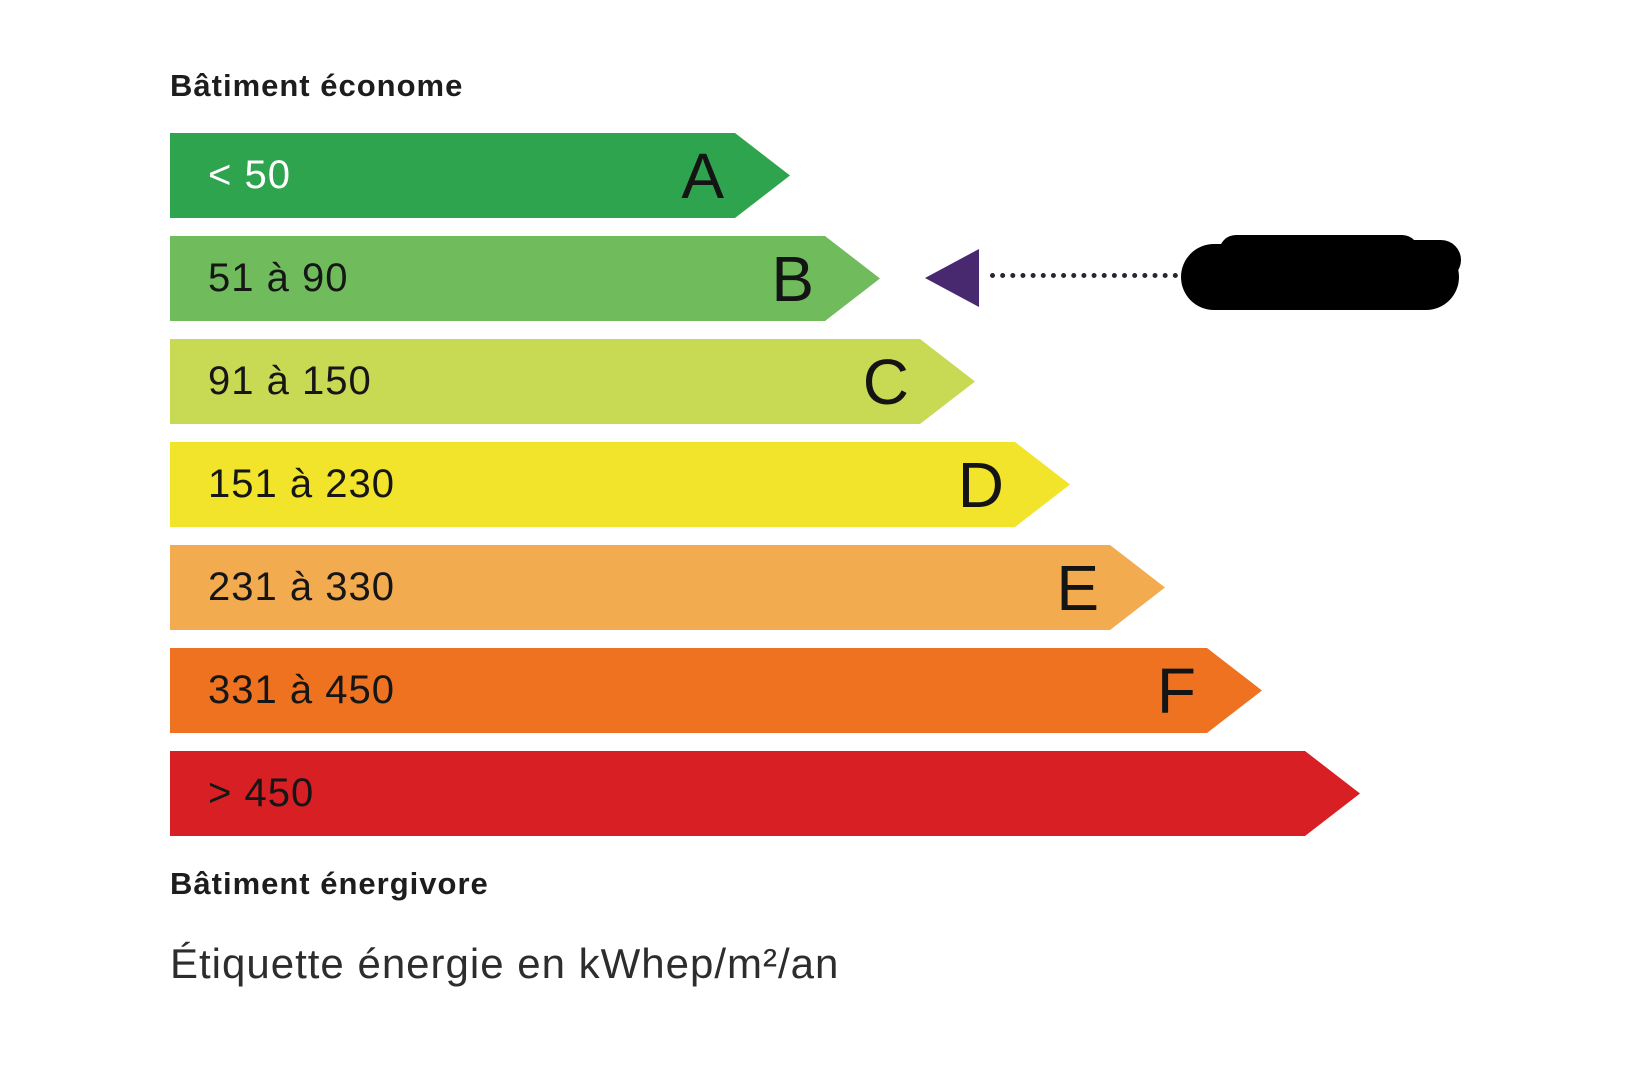 This screenshot has width=1633, height=1080. What do you see at coordinates (620, 484) in the screenshot?
I see `energy-class-bar-d: 151 à 230 D` at bounding box center [620, 484].